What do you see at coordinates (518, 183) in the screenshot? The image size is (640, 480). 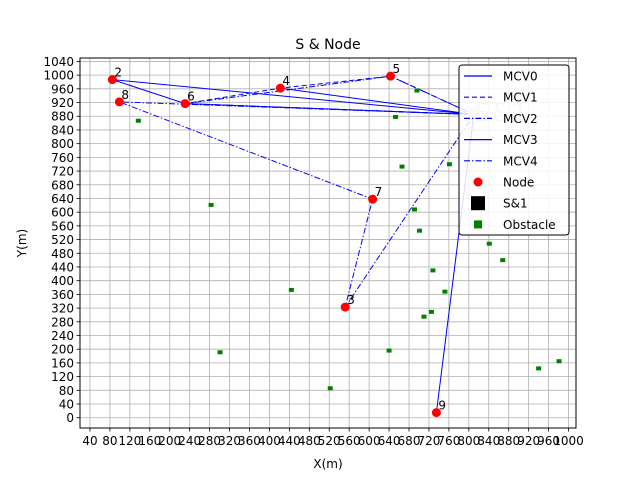 I see `legend-entry-label: Node` at bounding box center [518, 183].